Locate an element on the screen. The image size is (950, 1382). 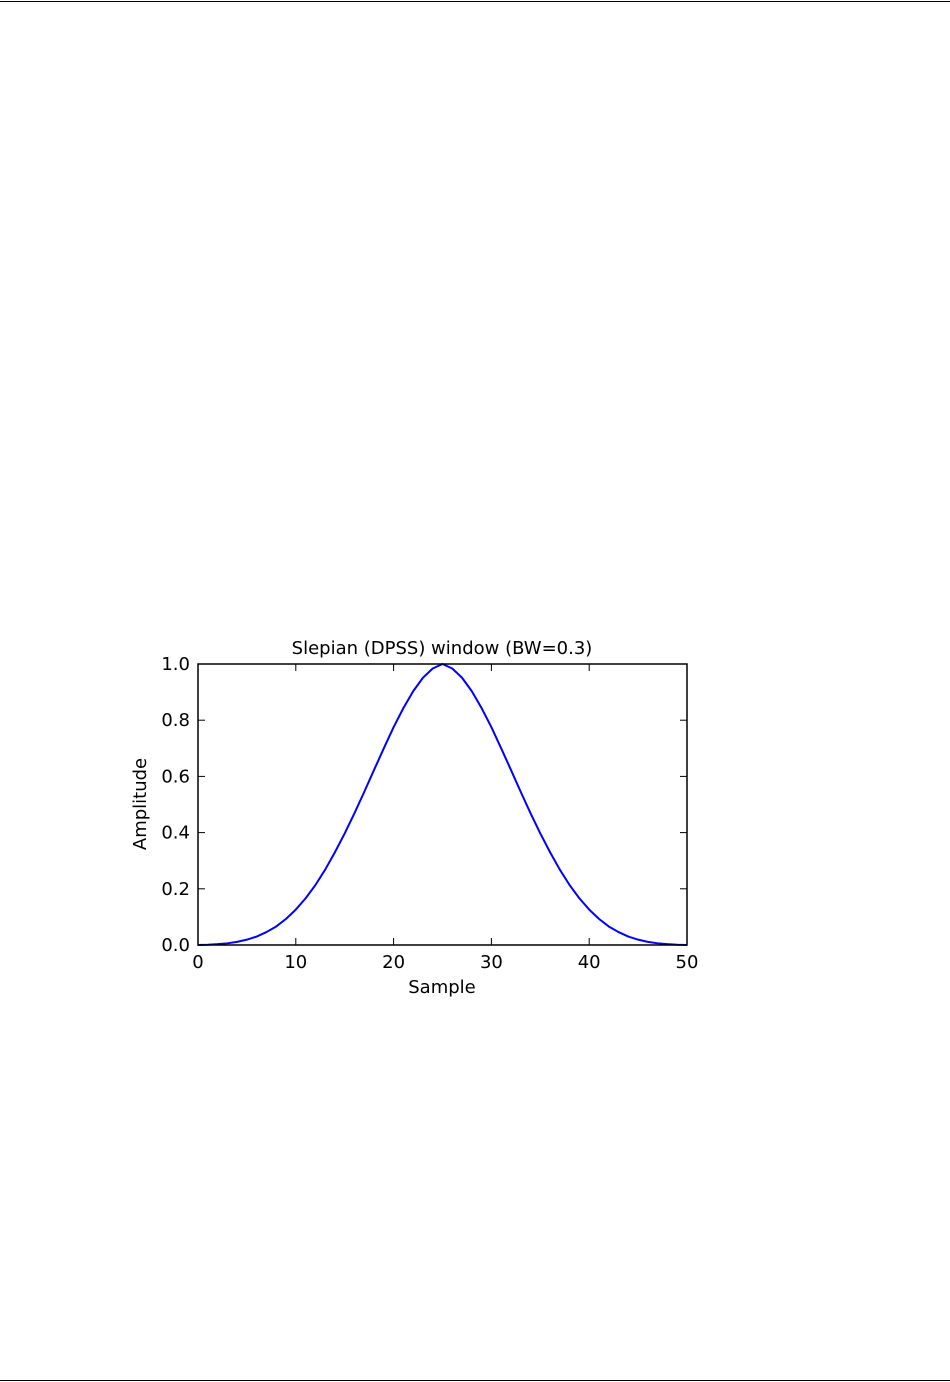
x-tick-label: 20 is located at coordinates (393, 962).